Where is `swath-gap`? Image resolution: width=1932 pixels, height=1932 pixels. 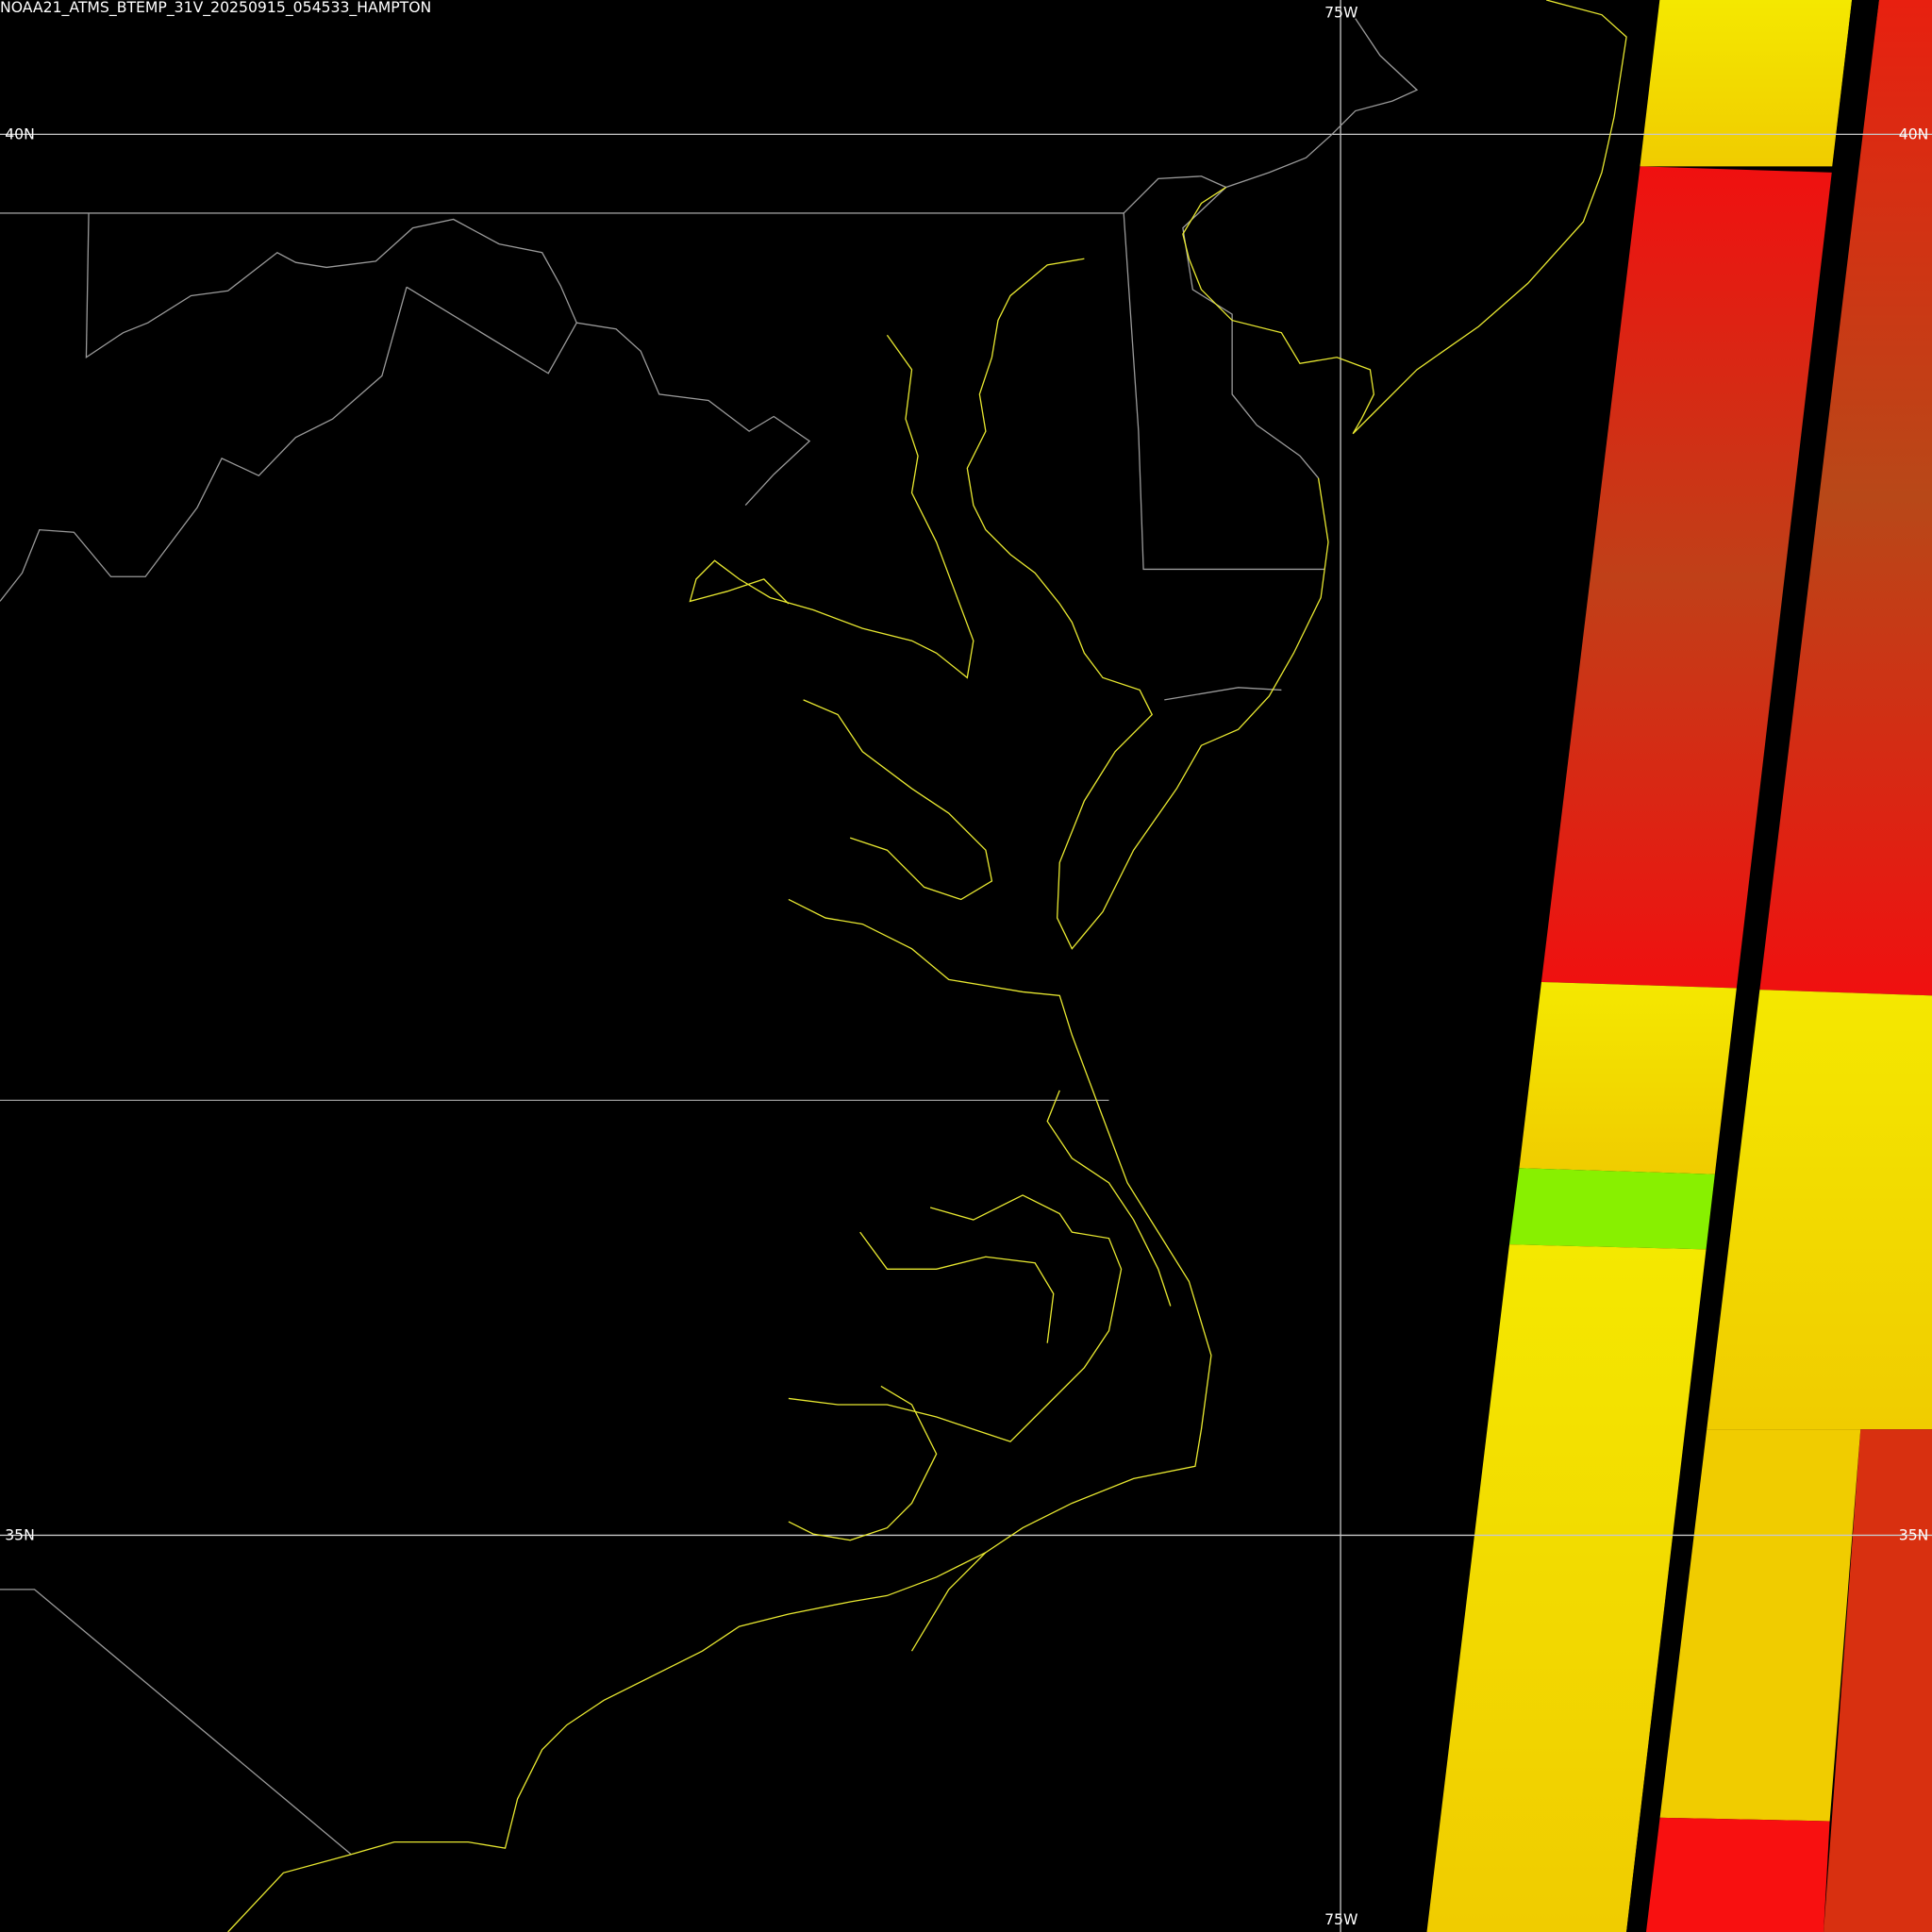
swath-gap is located at coordinates (1753, 966).